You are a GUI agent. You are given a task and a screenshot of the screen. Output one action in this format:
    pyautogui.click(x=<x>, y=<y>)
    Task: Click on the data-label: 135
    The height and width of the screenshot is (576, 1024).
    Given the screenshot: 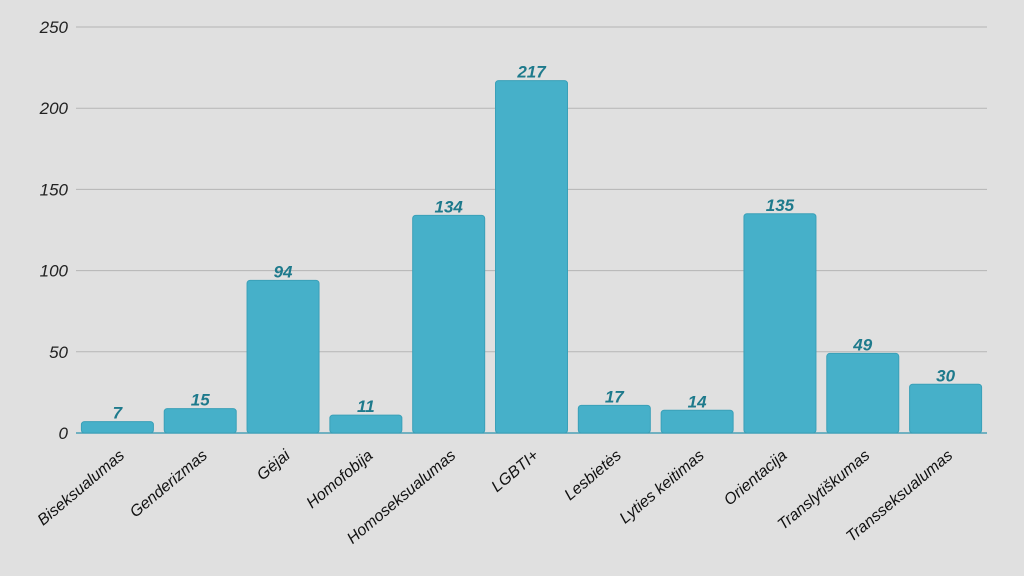 What is the action you would take?
    pyautogui.click(x=780, y=205)
    